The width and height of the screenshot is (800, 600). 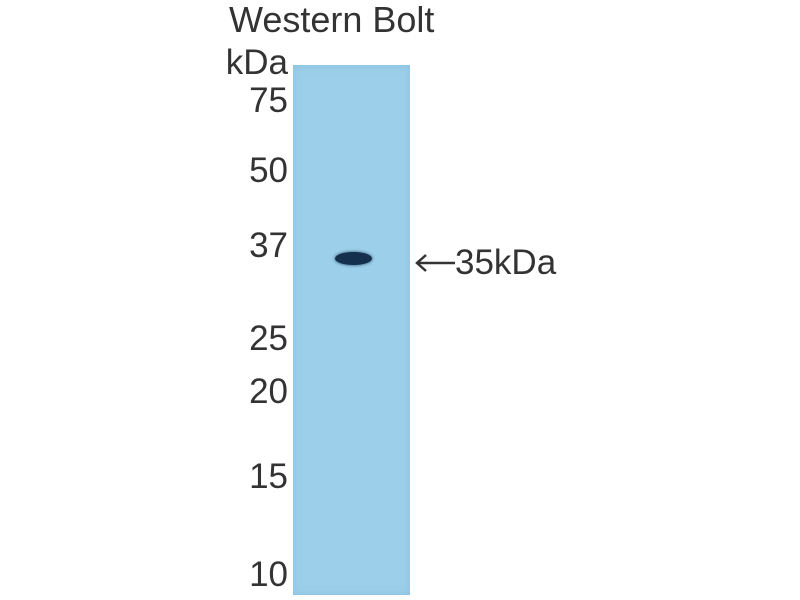 I want to click on marker-37: 37, so click(x=268, y=245).